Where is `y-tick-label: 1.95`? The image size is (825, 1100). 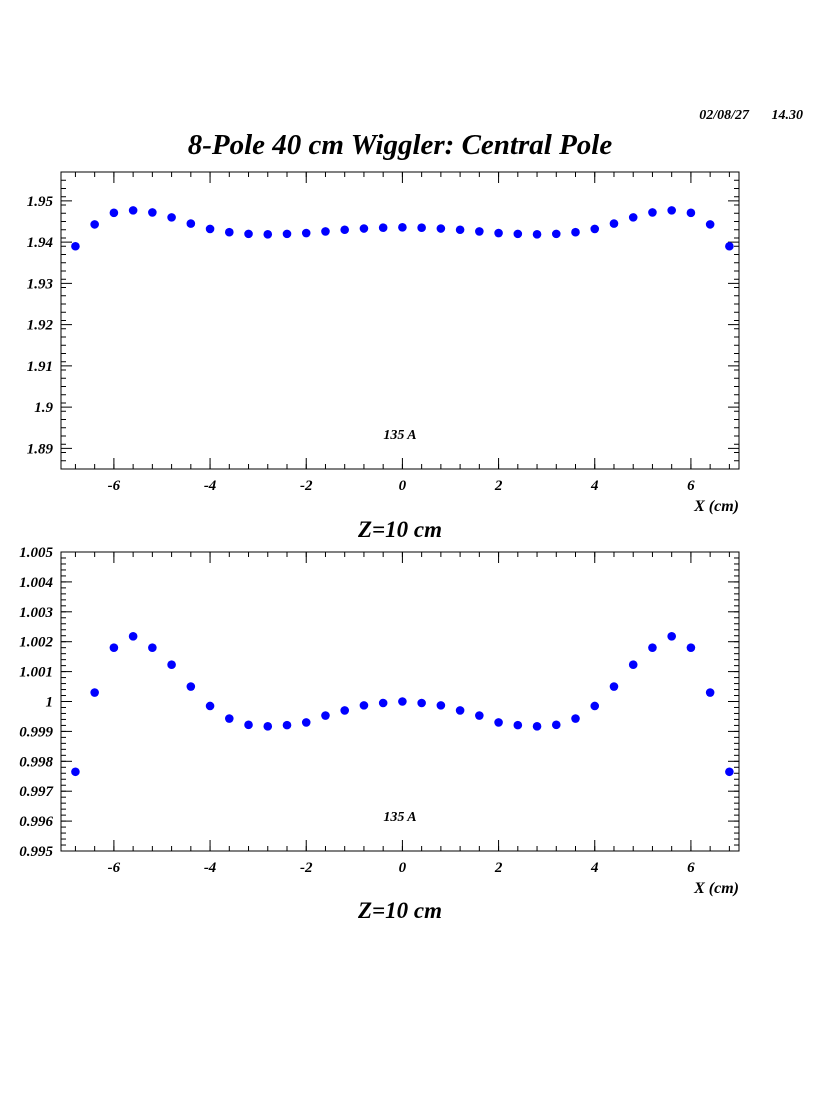
y-tick-label: 1.95 is located at coordinates (40, 202).